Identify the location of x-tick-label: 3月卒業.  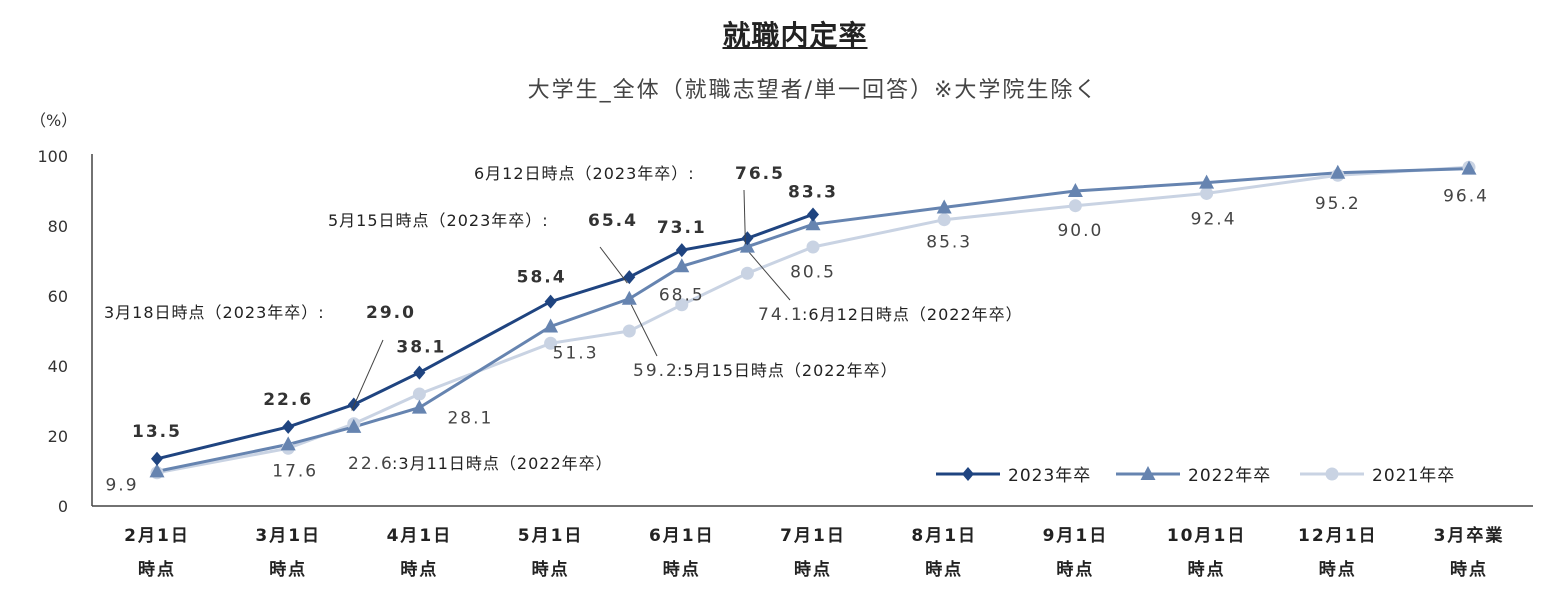
(1469, 535).